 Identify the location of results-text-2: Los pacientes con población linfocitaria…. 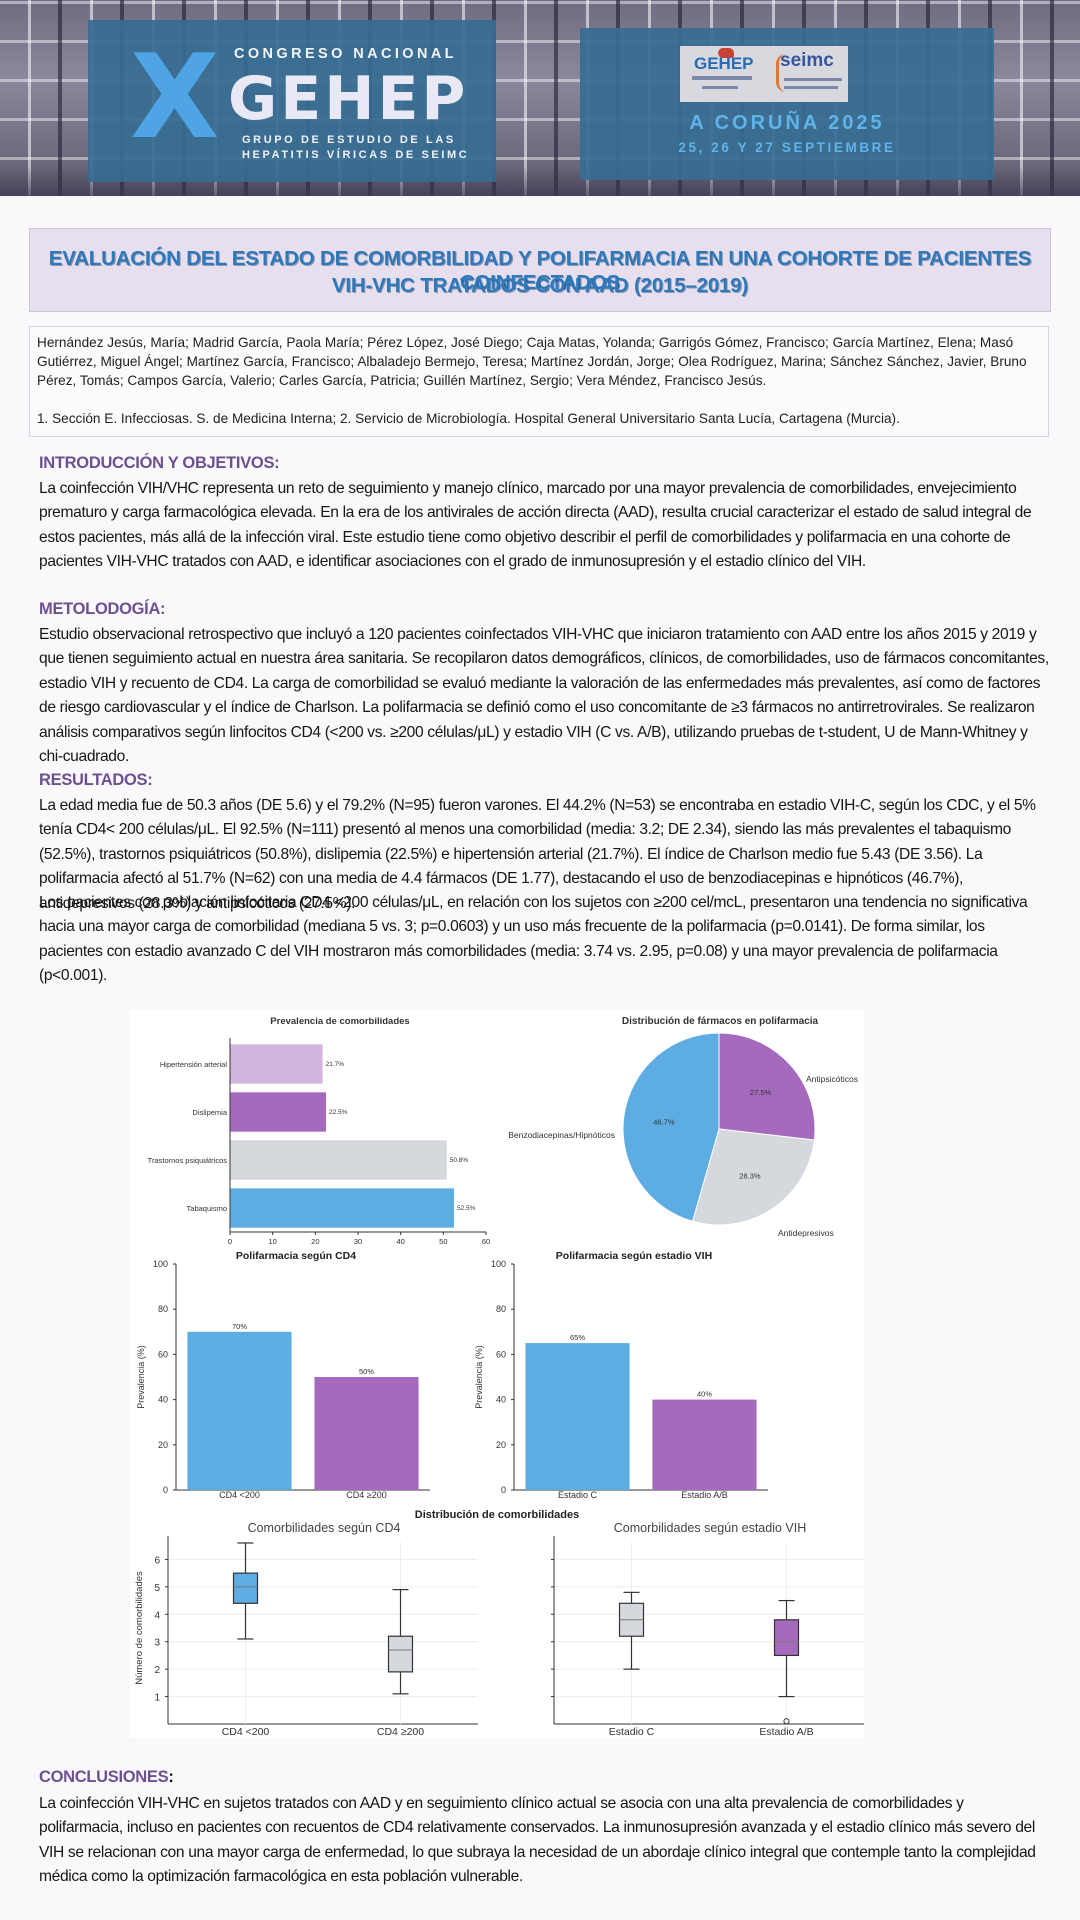
(533, 939).